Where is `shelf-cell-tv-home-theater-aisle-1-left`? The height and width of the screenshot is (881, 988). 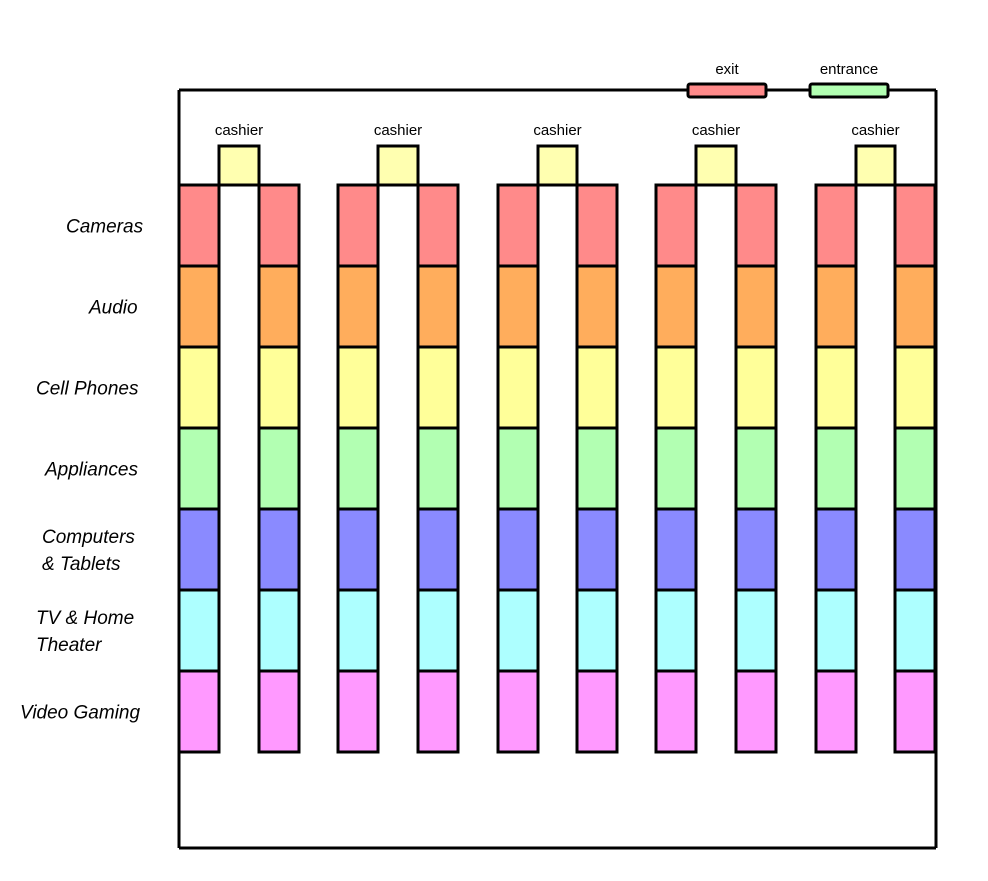 shelf-cell-tv-home-theater-aisle-1-left is located at coordinates (199, 630).